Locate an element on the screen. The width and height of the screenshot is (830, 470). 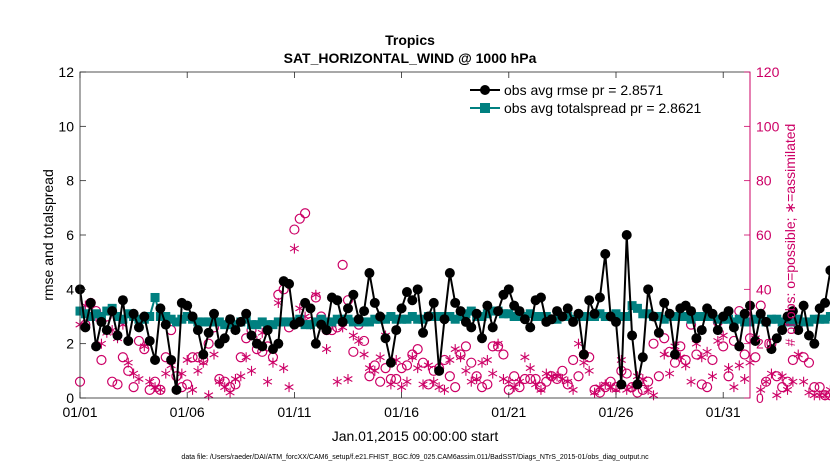
x-tick-label: 01/06 is located at coordinates (187, 412).